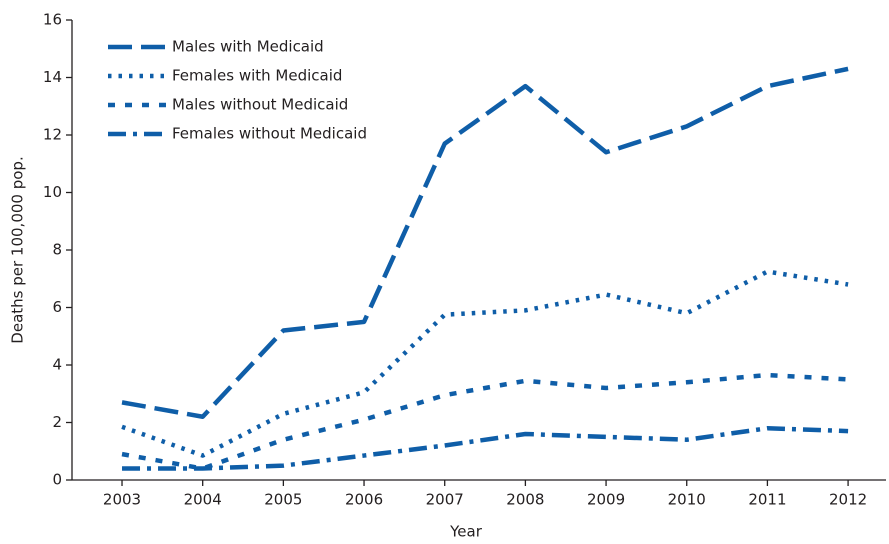 The height and width of the screenshot is (544, 889). Describe the element at coordinates (18, 249) in the screenshot. I see `y-axis-label: Deaths per 100,000 pop.` at that location.